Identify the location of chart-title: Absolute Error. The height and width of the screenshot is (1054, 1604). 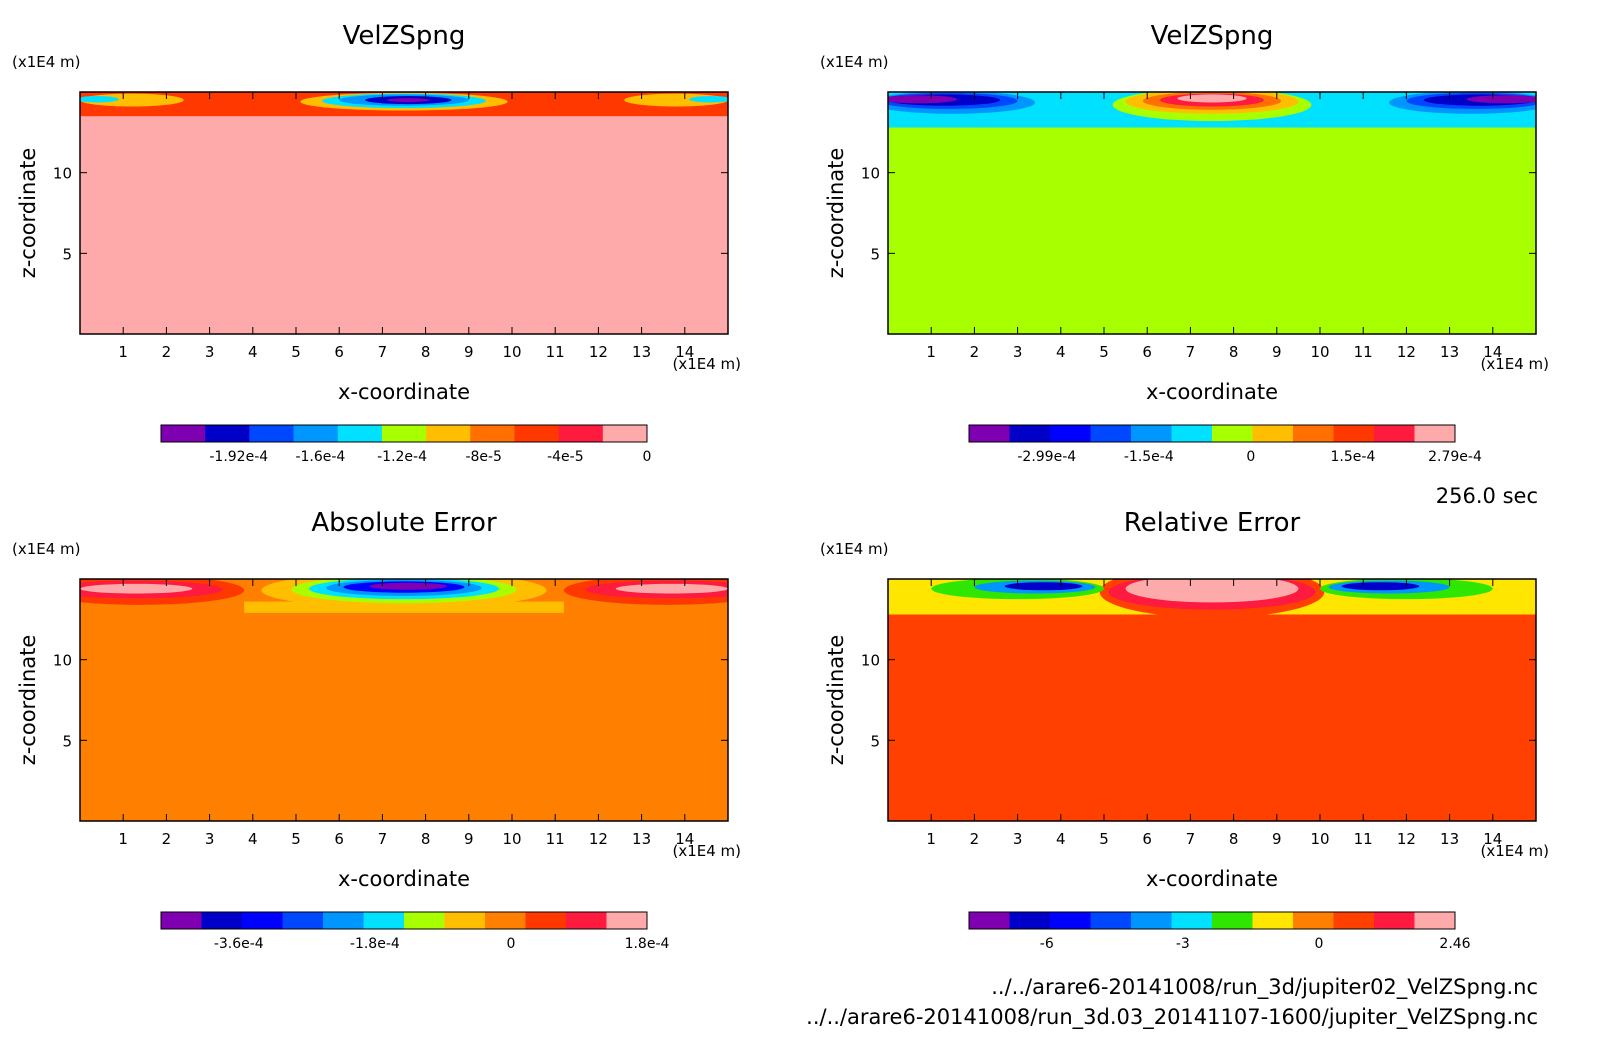
(404, 523).